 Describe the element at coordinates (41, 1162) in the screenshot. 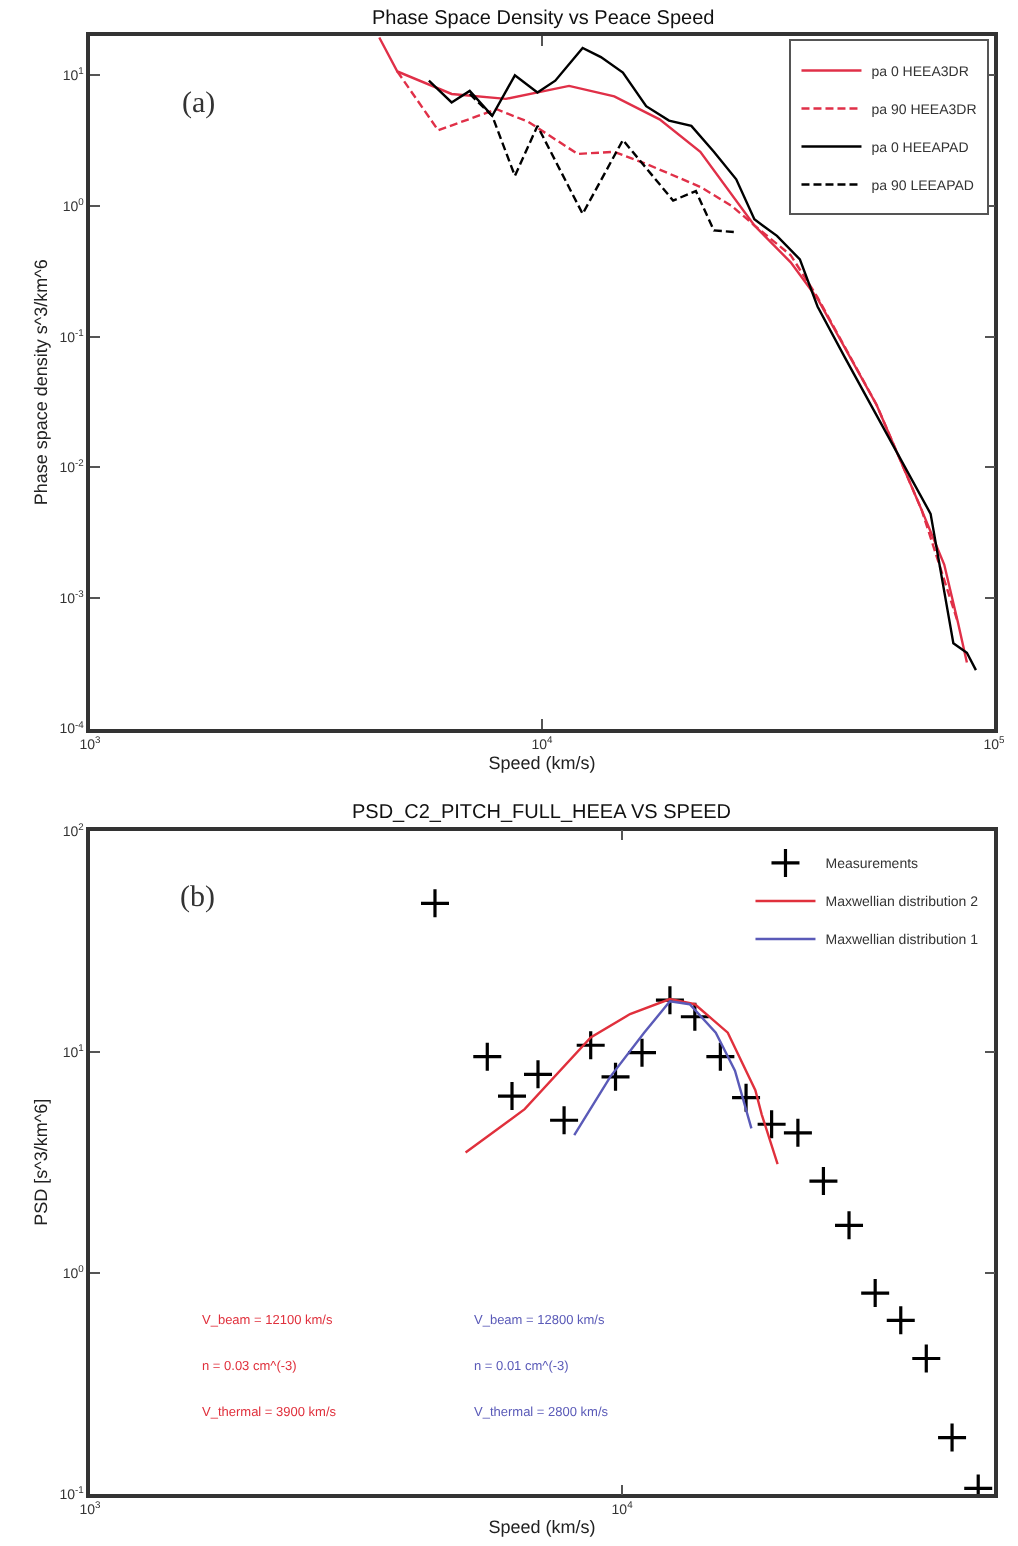

I see `y-axis-title: PSD [s^3/km^6]` at that location.